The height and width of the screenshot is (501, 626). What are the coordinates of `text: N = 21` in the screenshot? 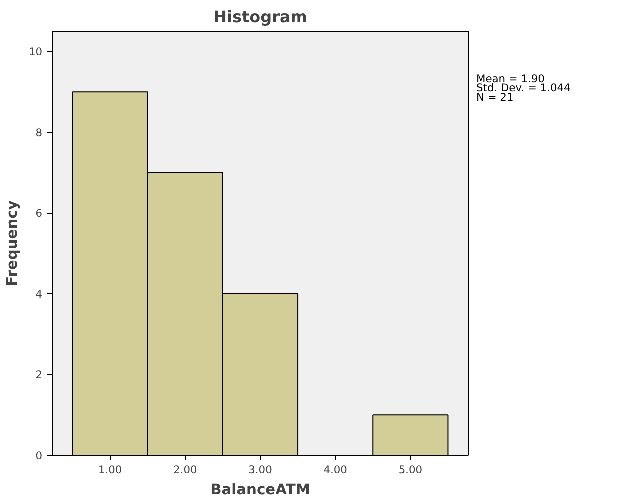 It's located at (495, 97).